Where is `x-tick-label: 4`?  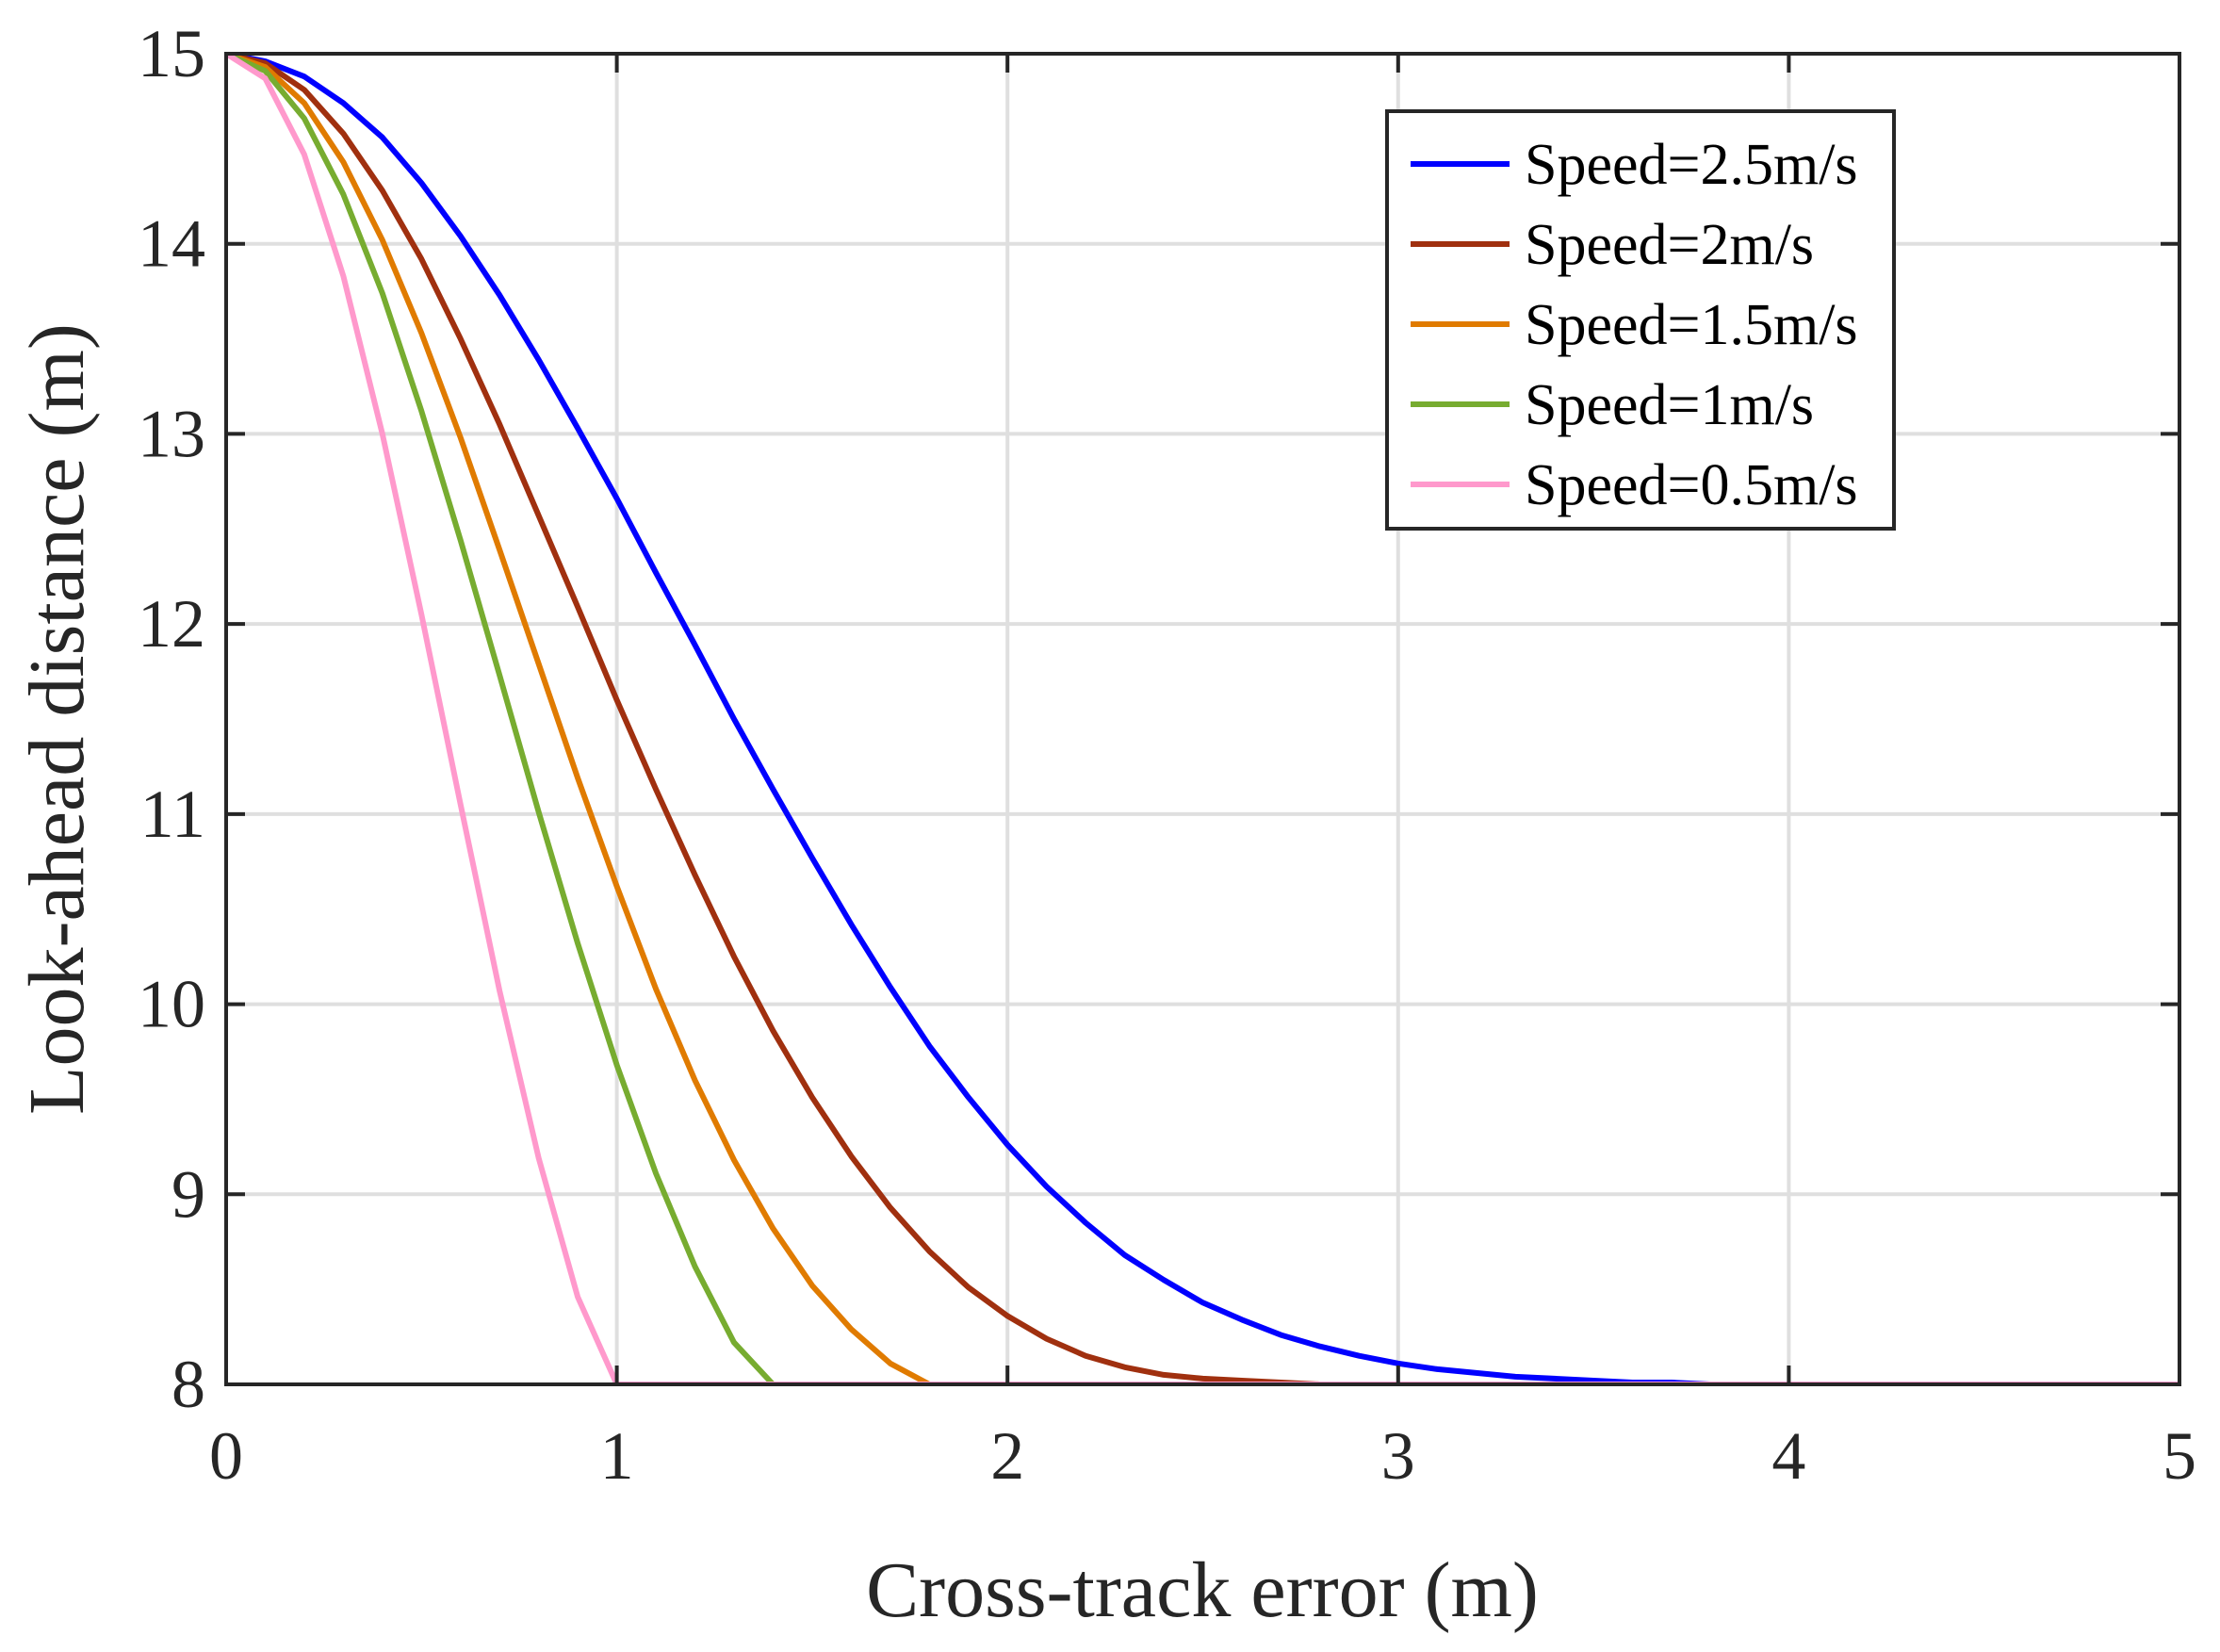
x-tick-label: 4 is located at coordinates (1788, 1456).